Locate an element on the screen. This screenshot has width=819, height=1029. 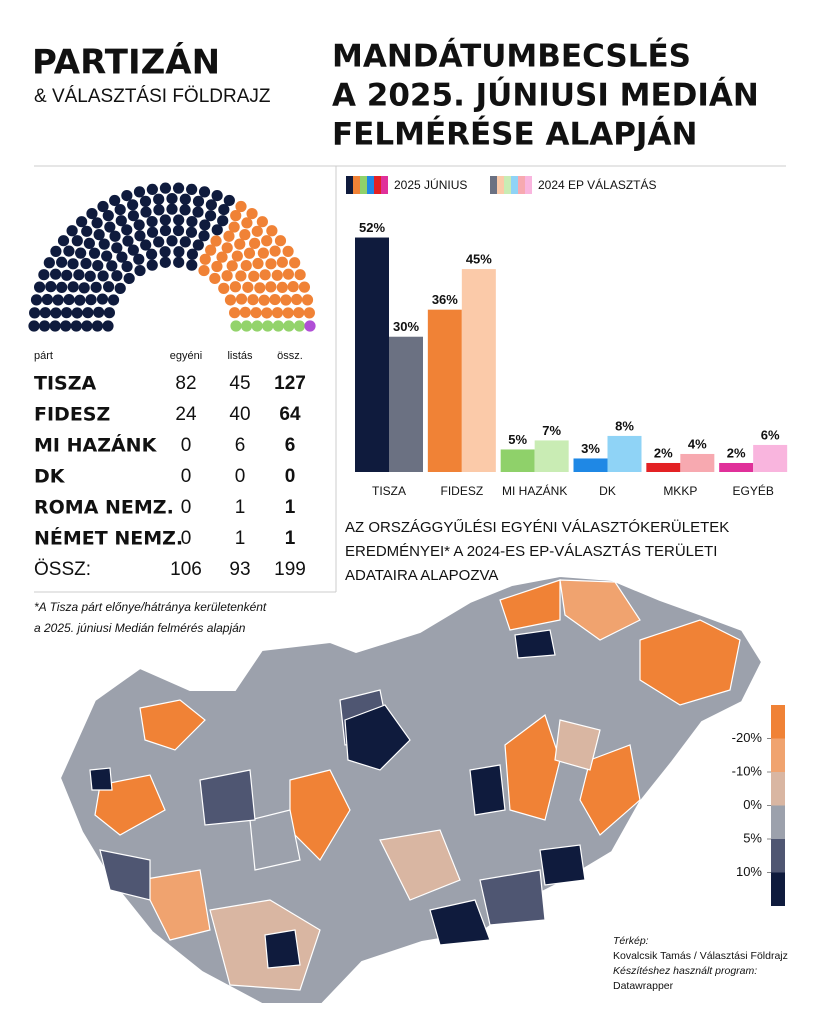
value-label: 3% is located at coordinates (590, 448).